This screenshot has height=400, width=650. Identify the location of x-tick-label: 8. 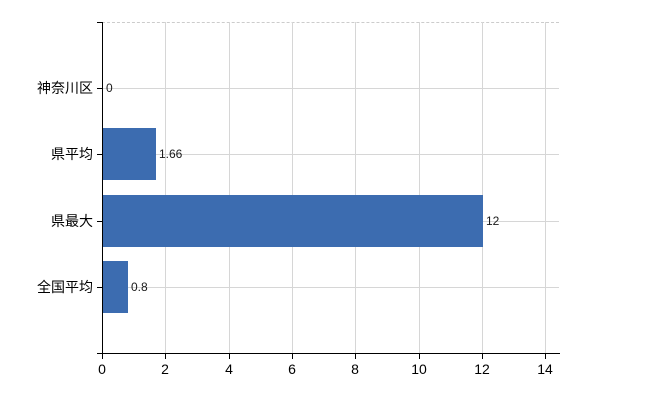
(355, 369).